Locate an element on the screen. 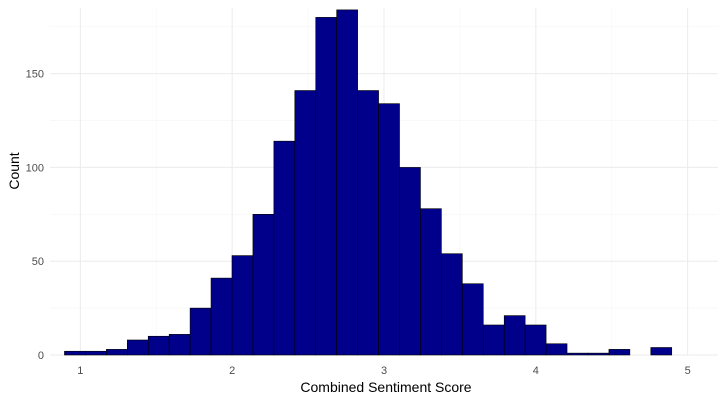 The width and height of the screenshot is (728, 403). x-tick-label: 4 is located at coordinates (536, 371).